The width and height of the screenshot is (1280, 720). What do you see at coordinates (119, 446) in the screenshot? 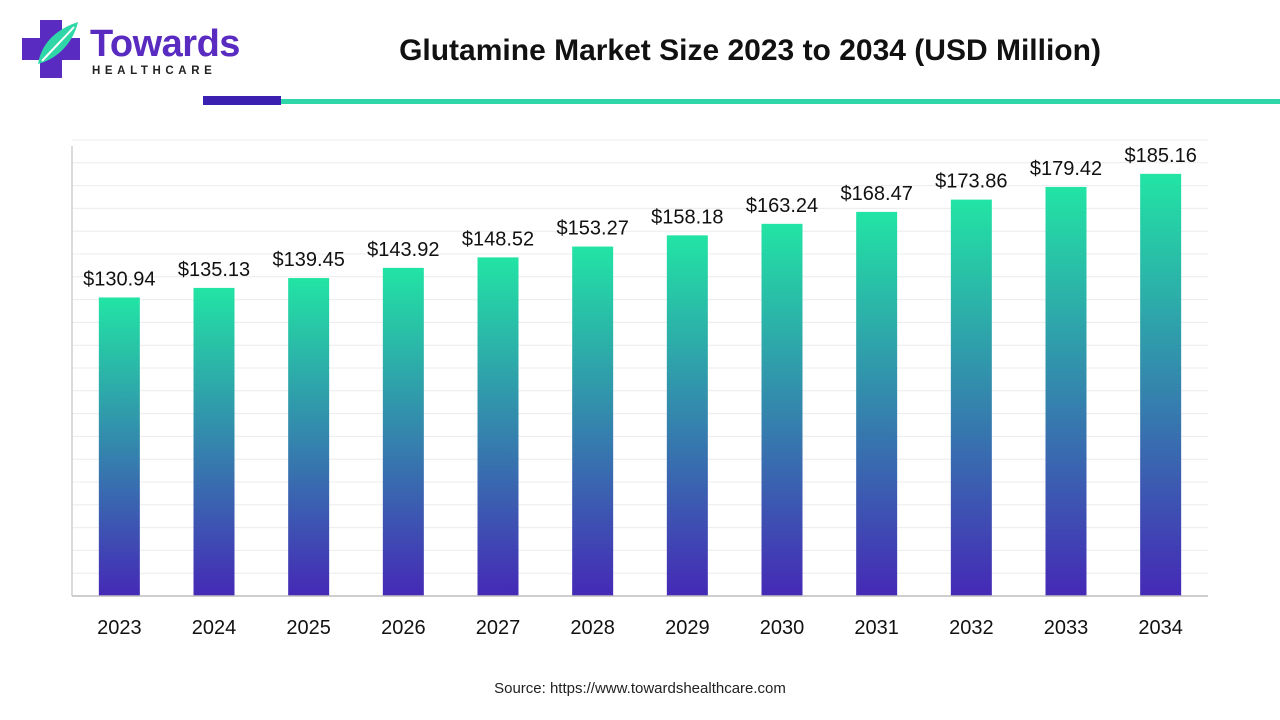
I see `bar-2023` at bounding box center [119, 446].